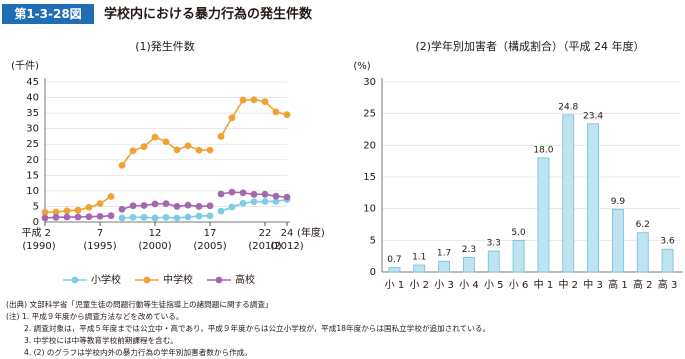 The height and width of the screenshot is (359, 685). What do you see at coordinates (139, 304) in the screenshot?
I see `note: (出典) 文部科学省「児童生徒の問題行動等生徒指導上の諸問題に関する調査」` at bounding box center [139, 304].